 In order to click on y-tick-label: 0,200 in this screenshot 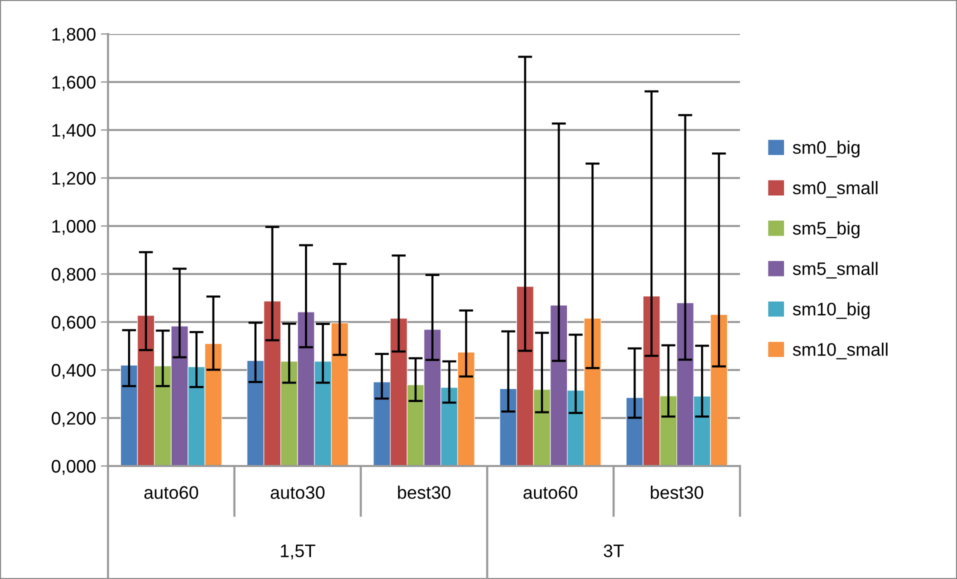, I will do `click(74, 419)`.